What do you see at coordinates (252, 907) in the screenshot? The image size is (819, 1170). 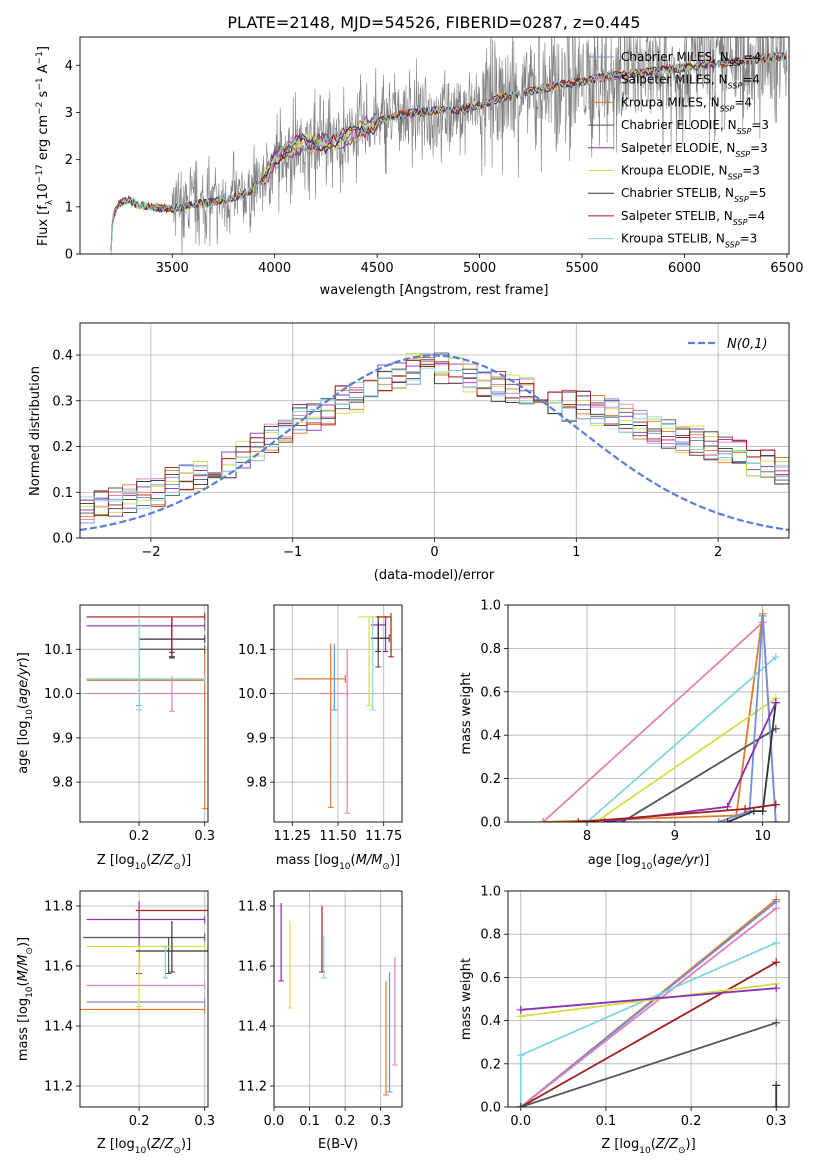 I see `y-tick-label: 11.8` at bounding box center [252, 907].